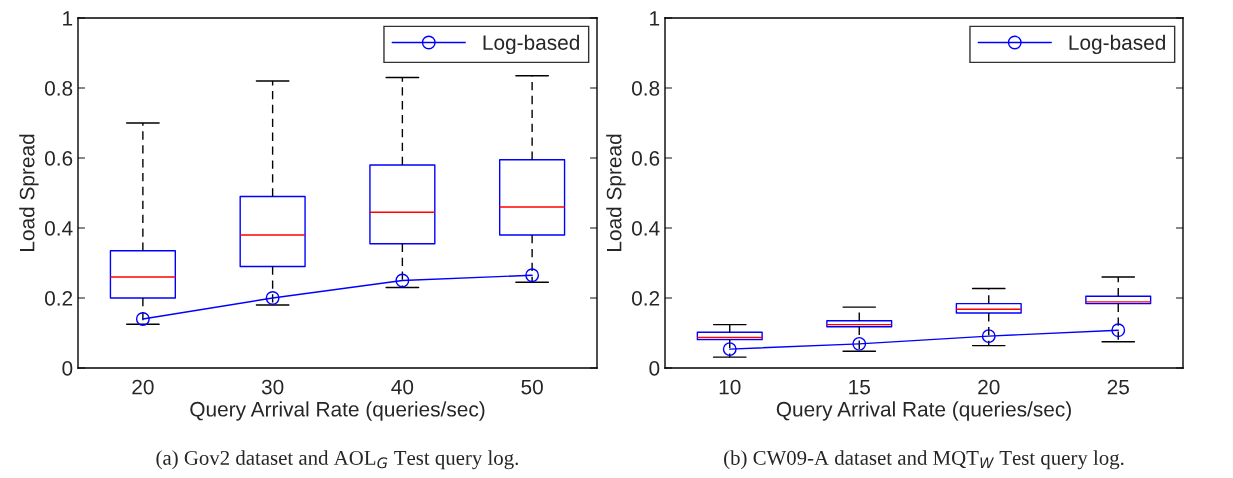  I want to click on text: (b) CW09-A dataset and MQT$_{W}$ Test query log., so click(924, 460).